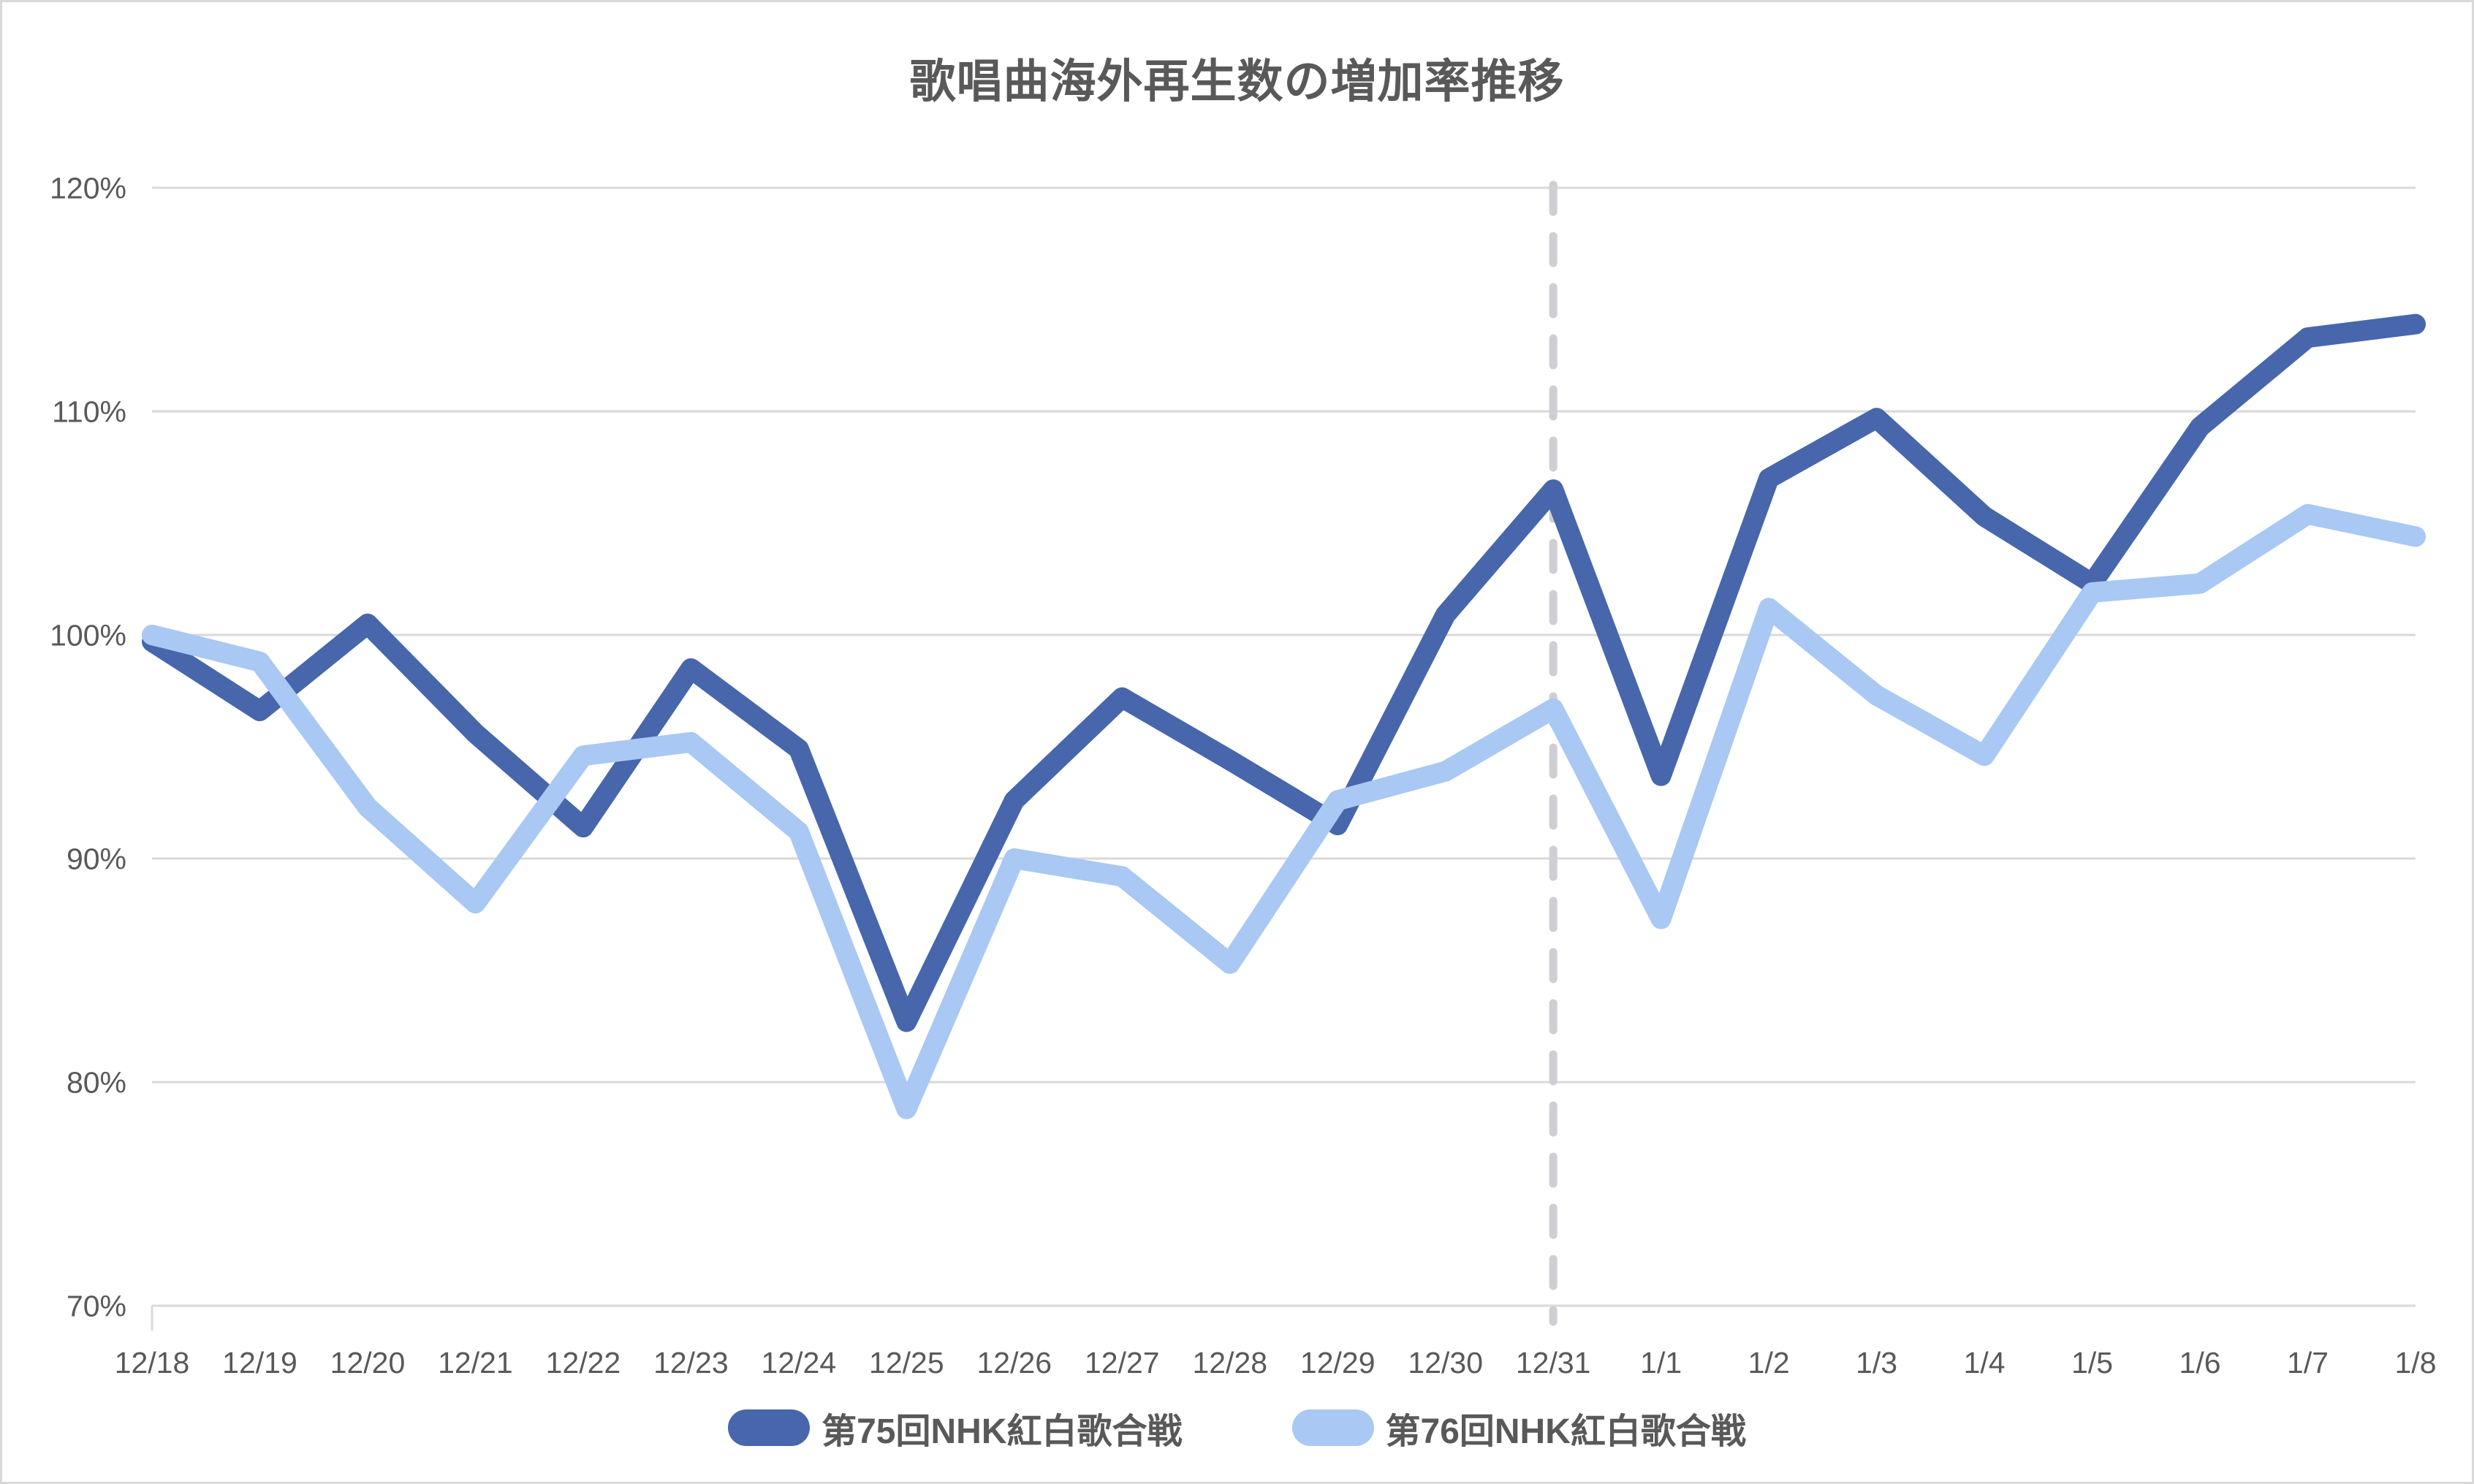  I want to click on x-tick-label: 1/8, so click(2416, 1363).